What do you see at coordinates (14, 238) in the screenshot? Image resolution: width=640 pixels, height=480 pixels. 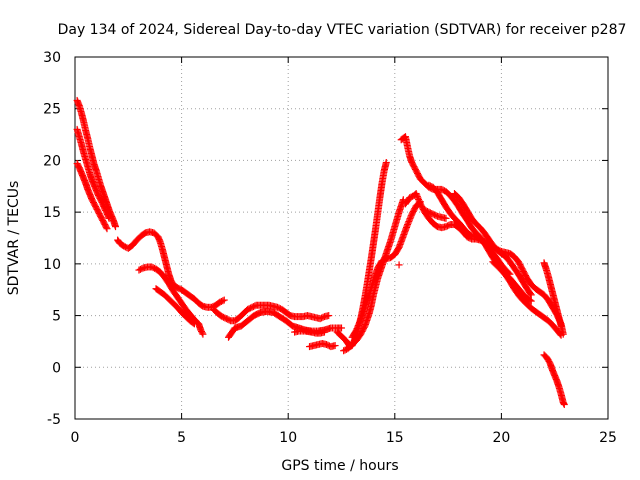 I see `y-axis-label: SDTVAR / TECUs` at bounding box center [14, 238].